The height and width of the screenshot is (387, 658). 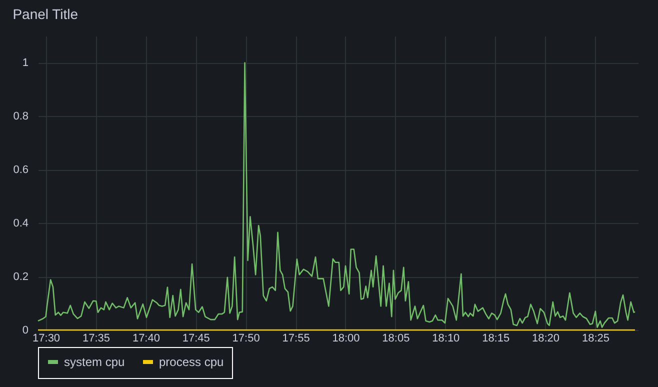 What do you see at coordinates (45, 14) in the screenshot?
I see `chart-title: Panel Title` at bounding box center [45, 14].